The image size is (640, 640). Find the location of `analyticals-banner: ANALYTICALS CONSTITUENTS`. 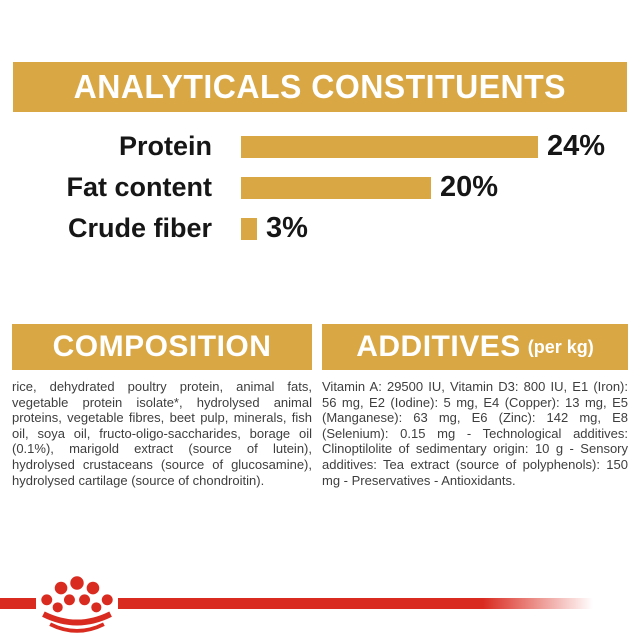

analyticals-banner: ANALYTICALS CONSTITUENTS is located at coordinates (320, 87).